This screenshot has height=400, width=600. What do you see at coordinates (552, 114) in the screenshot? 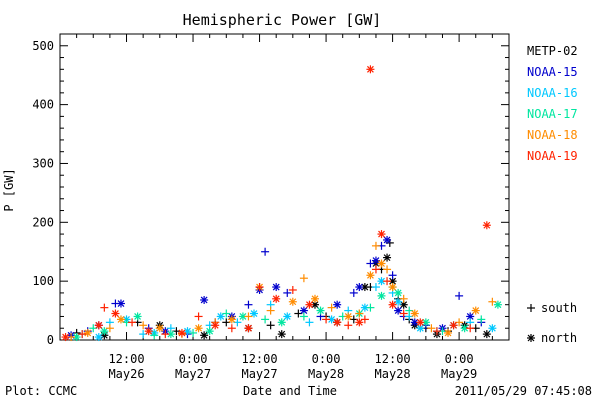
I see `legend-entry: NOAA-17` at bounding box center [552, 114].